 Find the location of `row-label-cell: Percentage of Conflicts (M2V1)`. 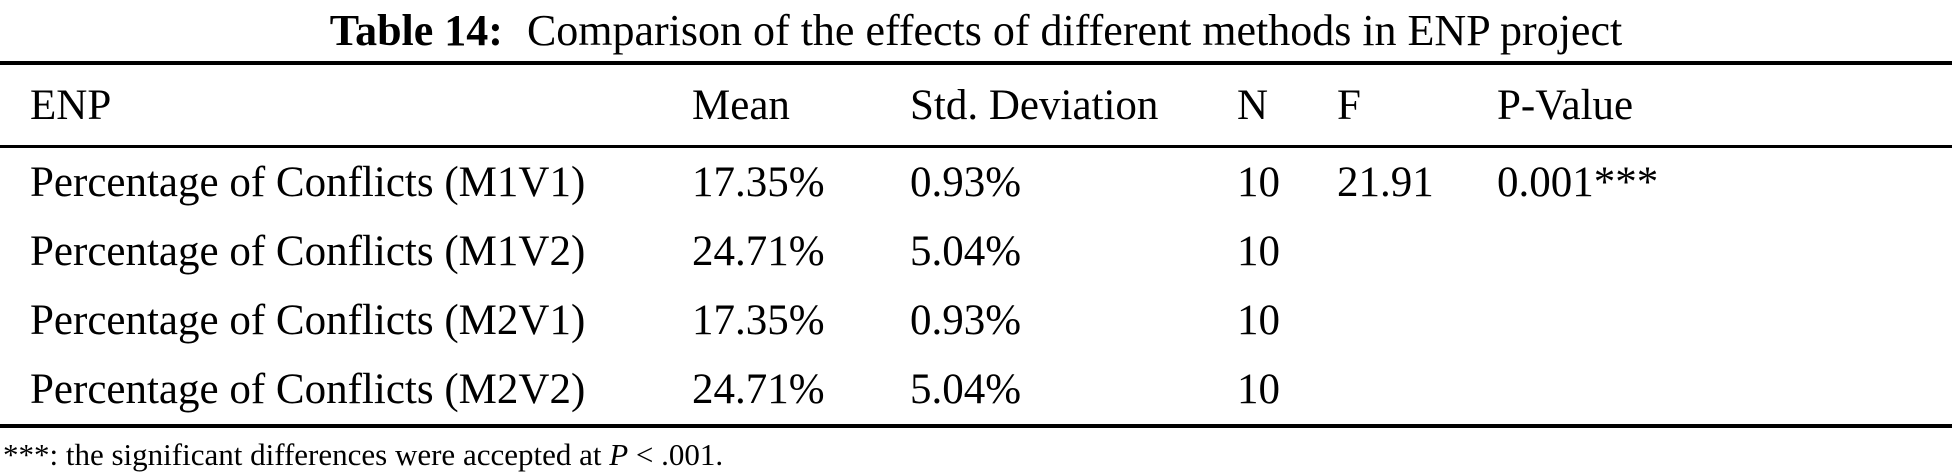

row-label-cell: Percentage of Conflicts (M2V1) is located at coordinates (308, 320).